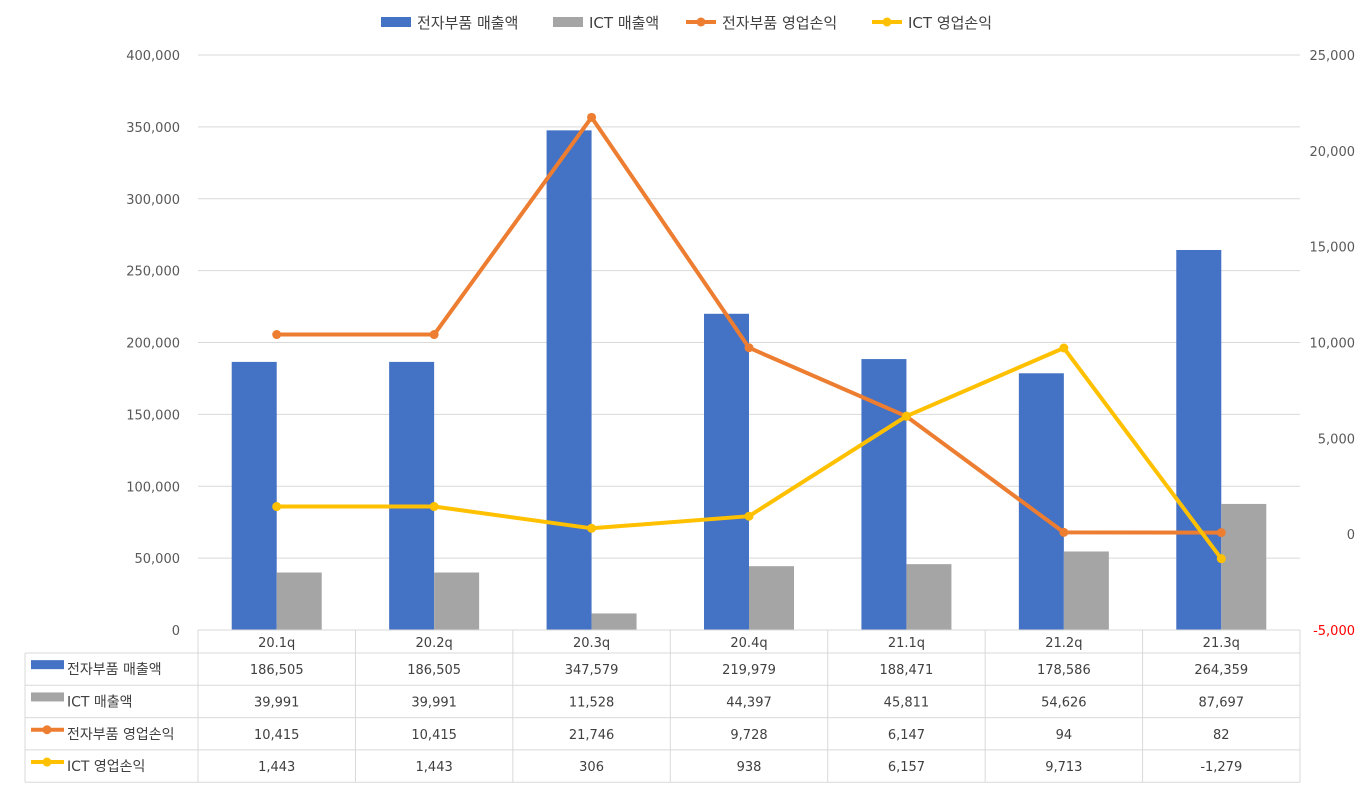 This screenshot has height=789, width=1370. I want to click on table-cell: 347,579, so click(592, 670).